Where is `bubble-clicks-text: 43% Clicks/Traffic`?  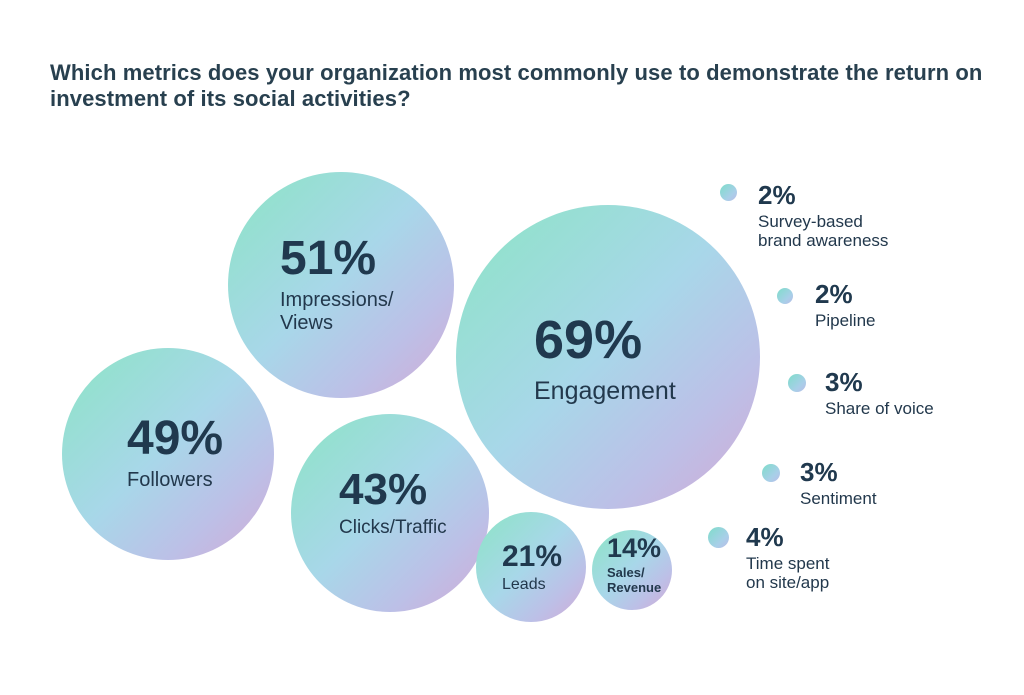
bubble-clicks-text: 43% Clicks/Traffic is located at coordinates (393, 502).